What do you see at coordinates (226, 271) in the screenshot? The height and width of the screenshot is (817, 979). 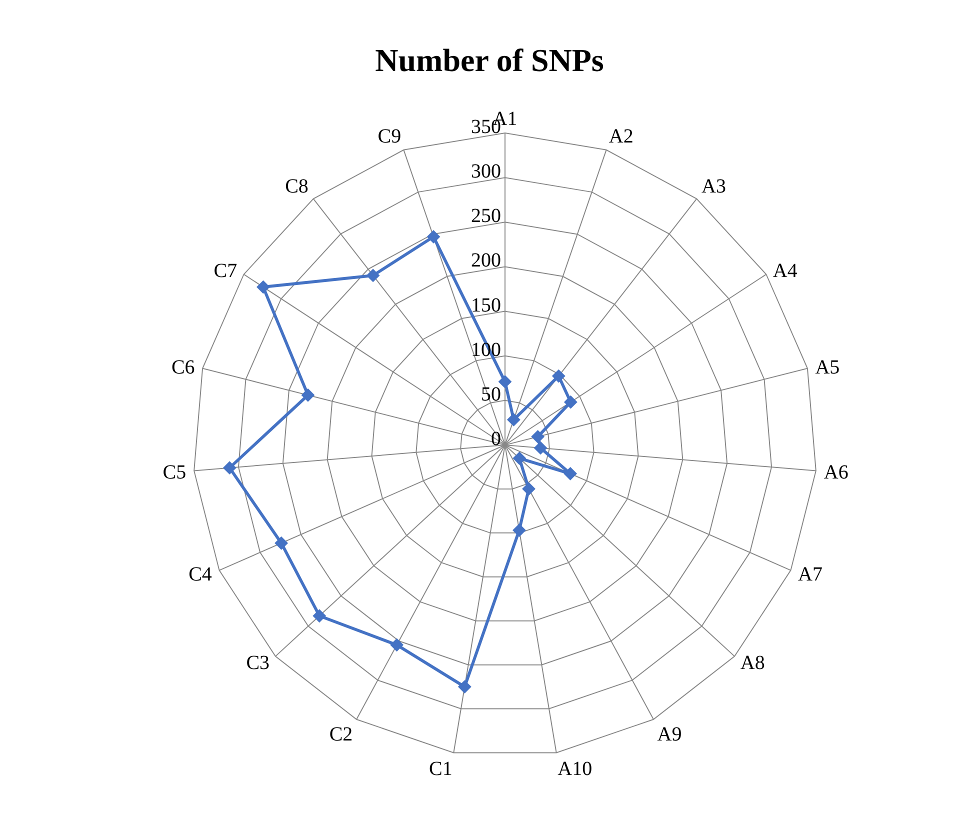 I see `spoke-label: C7` at bounding box center [226, 271].